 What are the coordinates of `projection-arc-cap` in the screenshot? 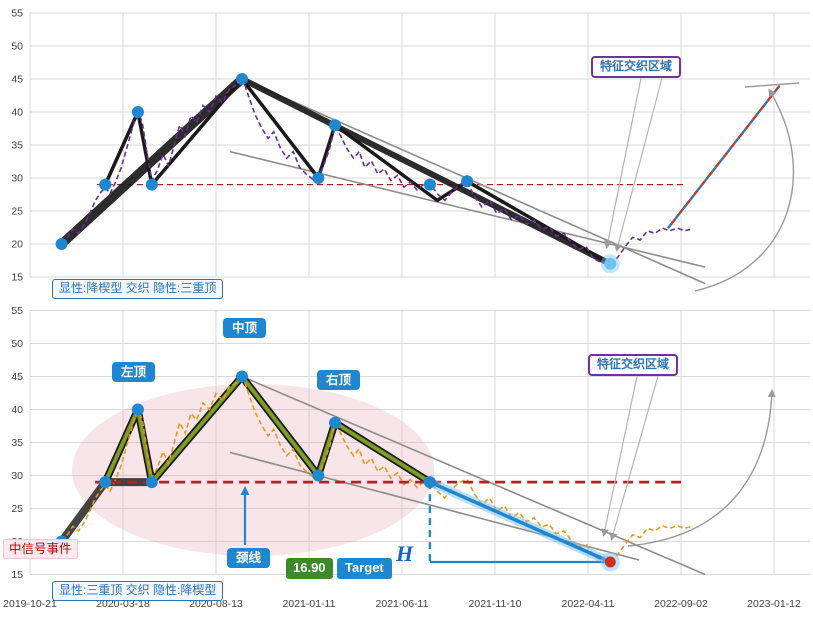 It's located at (772, 85).